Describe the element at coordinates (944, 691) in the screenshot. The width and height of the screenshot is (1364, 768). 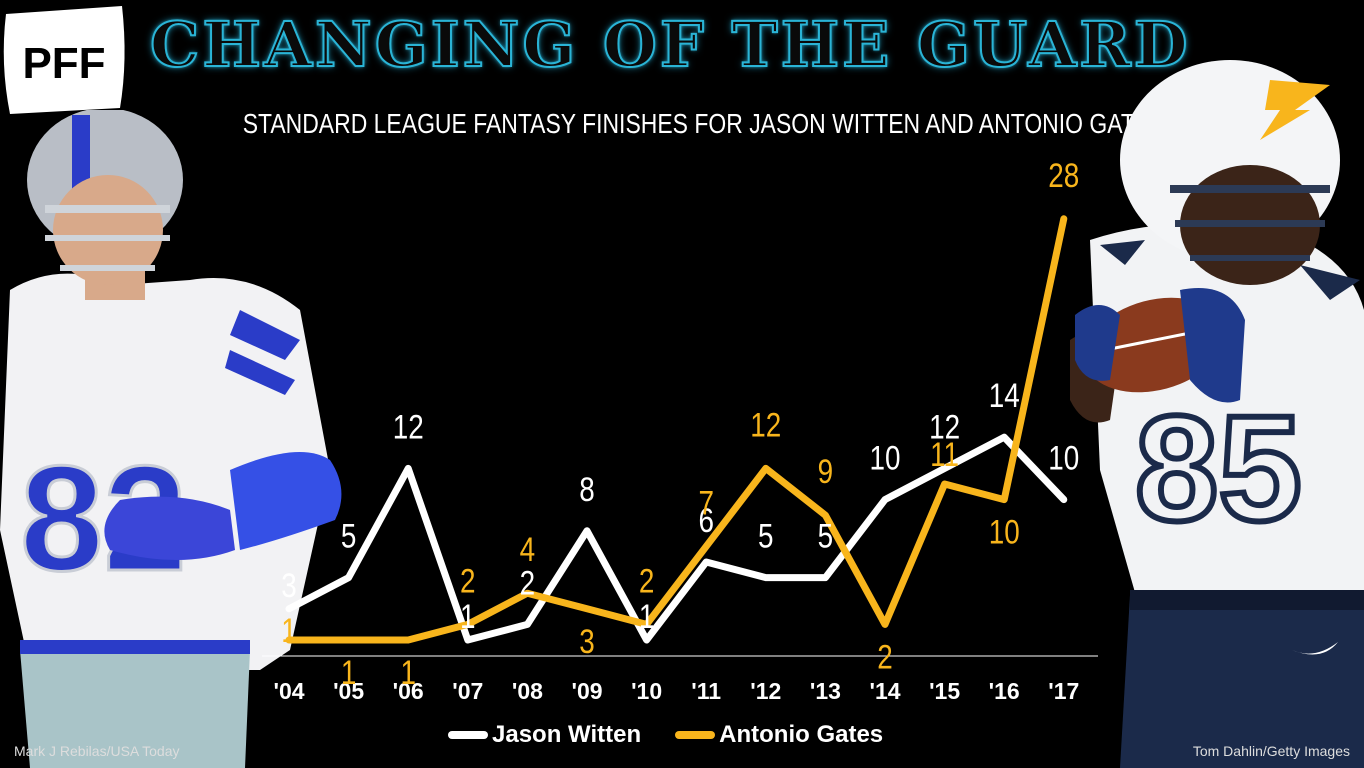
I see `x-tick-label: '15` at that location.